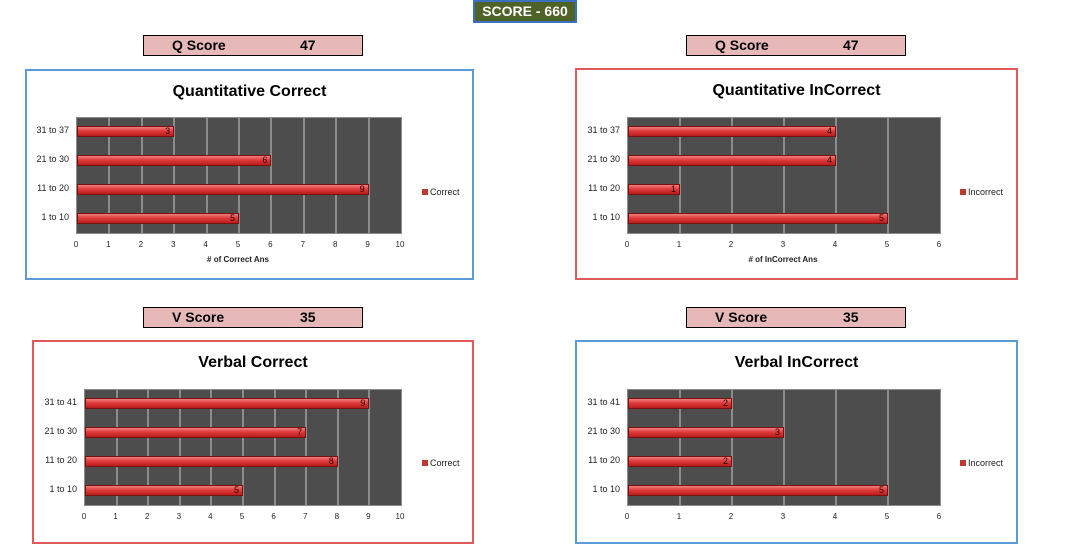 Image resolution: width=1070 pixels, height=544 pixels. Describe the element at coordinates (253, 362) in the screenshot. I see `chart-title: Verbal Correct` at that location.